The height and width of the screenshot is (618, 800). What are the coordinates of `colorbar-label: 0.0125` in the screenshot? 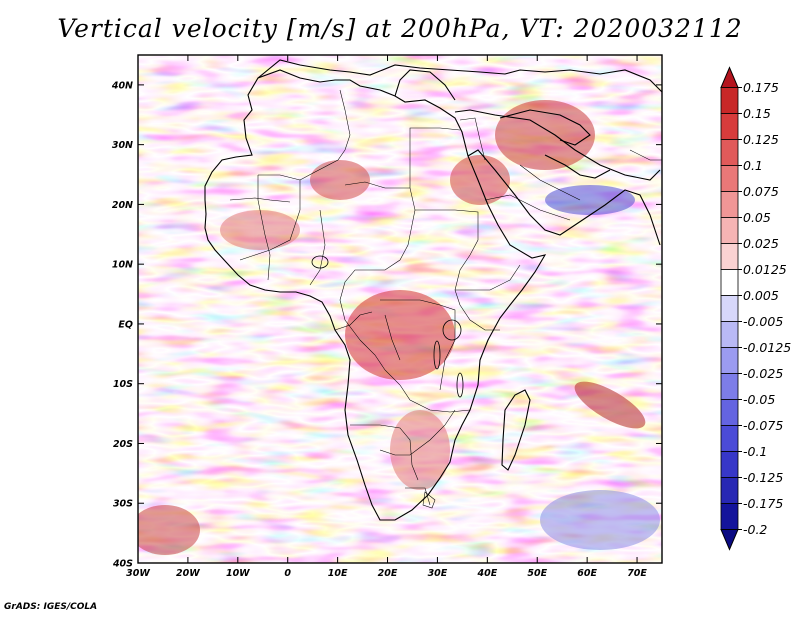 It's located at (765, 269).